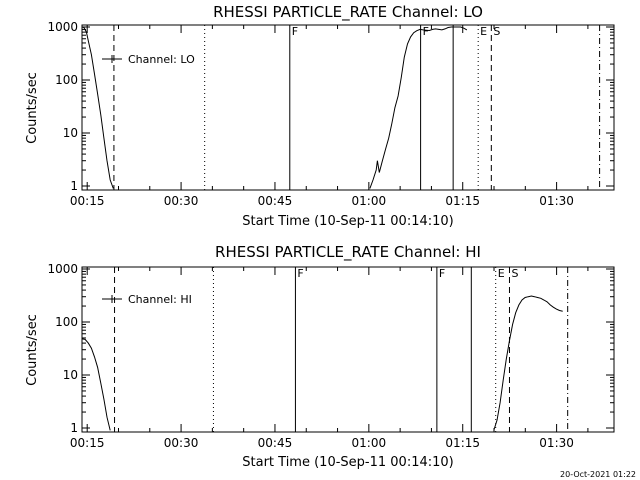  What do you see at coordinates (556, 443) in the screenshot?
I see `panel-hi-xtick-label: 01:30` at bounding box center [556, 443].